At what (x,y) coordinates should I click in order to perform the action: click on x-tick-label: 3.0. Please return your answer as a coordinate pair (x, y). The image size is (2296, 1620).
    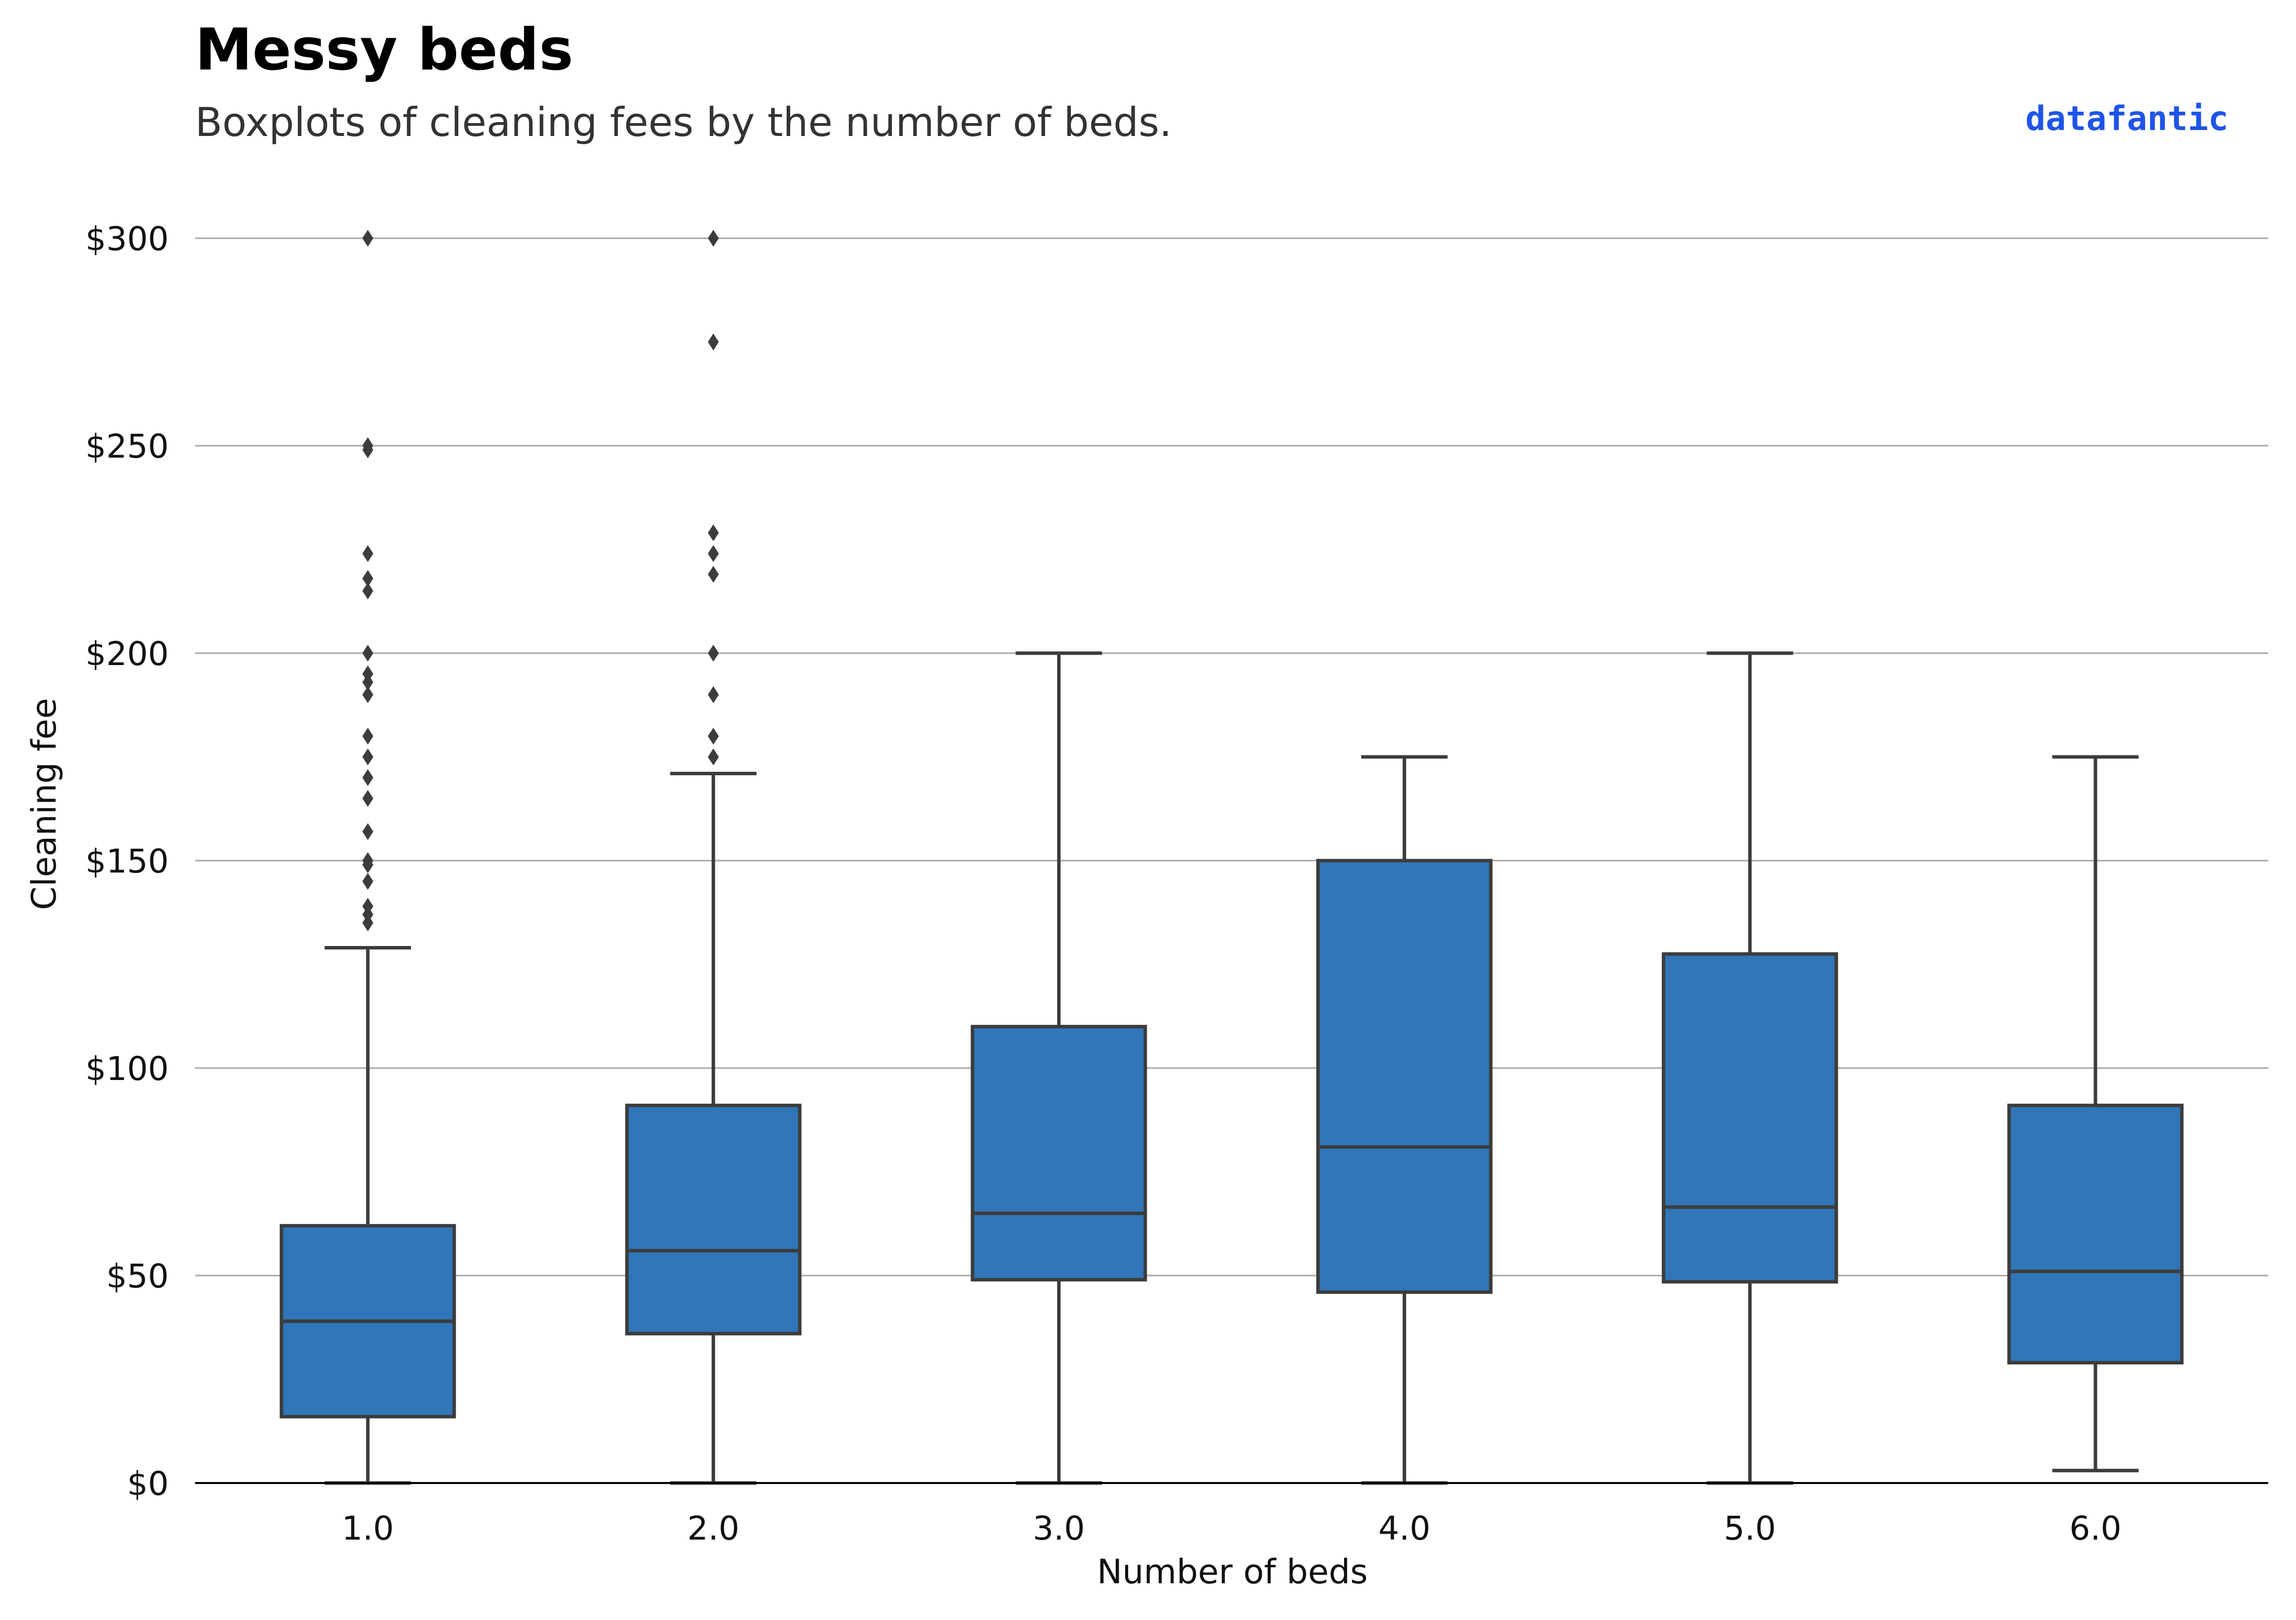
    Looking at the image, I should click on (1059, 1528).